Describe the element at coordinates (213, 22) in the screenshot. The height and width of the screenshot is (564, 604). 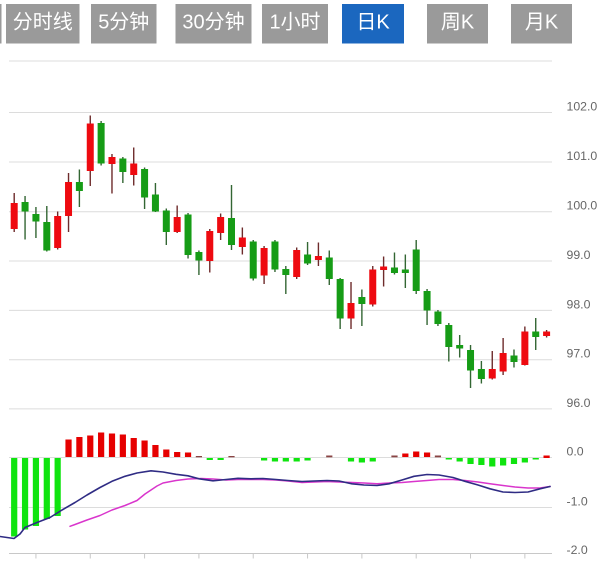
I see `svg-text: 30分钟` at that location.